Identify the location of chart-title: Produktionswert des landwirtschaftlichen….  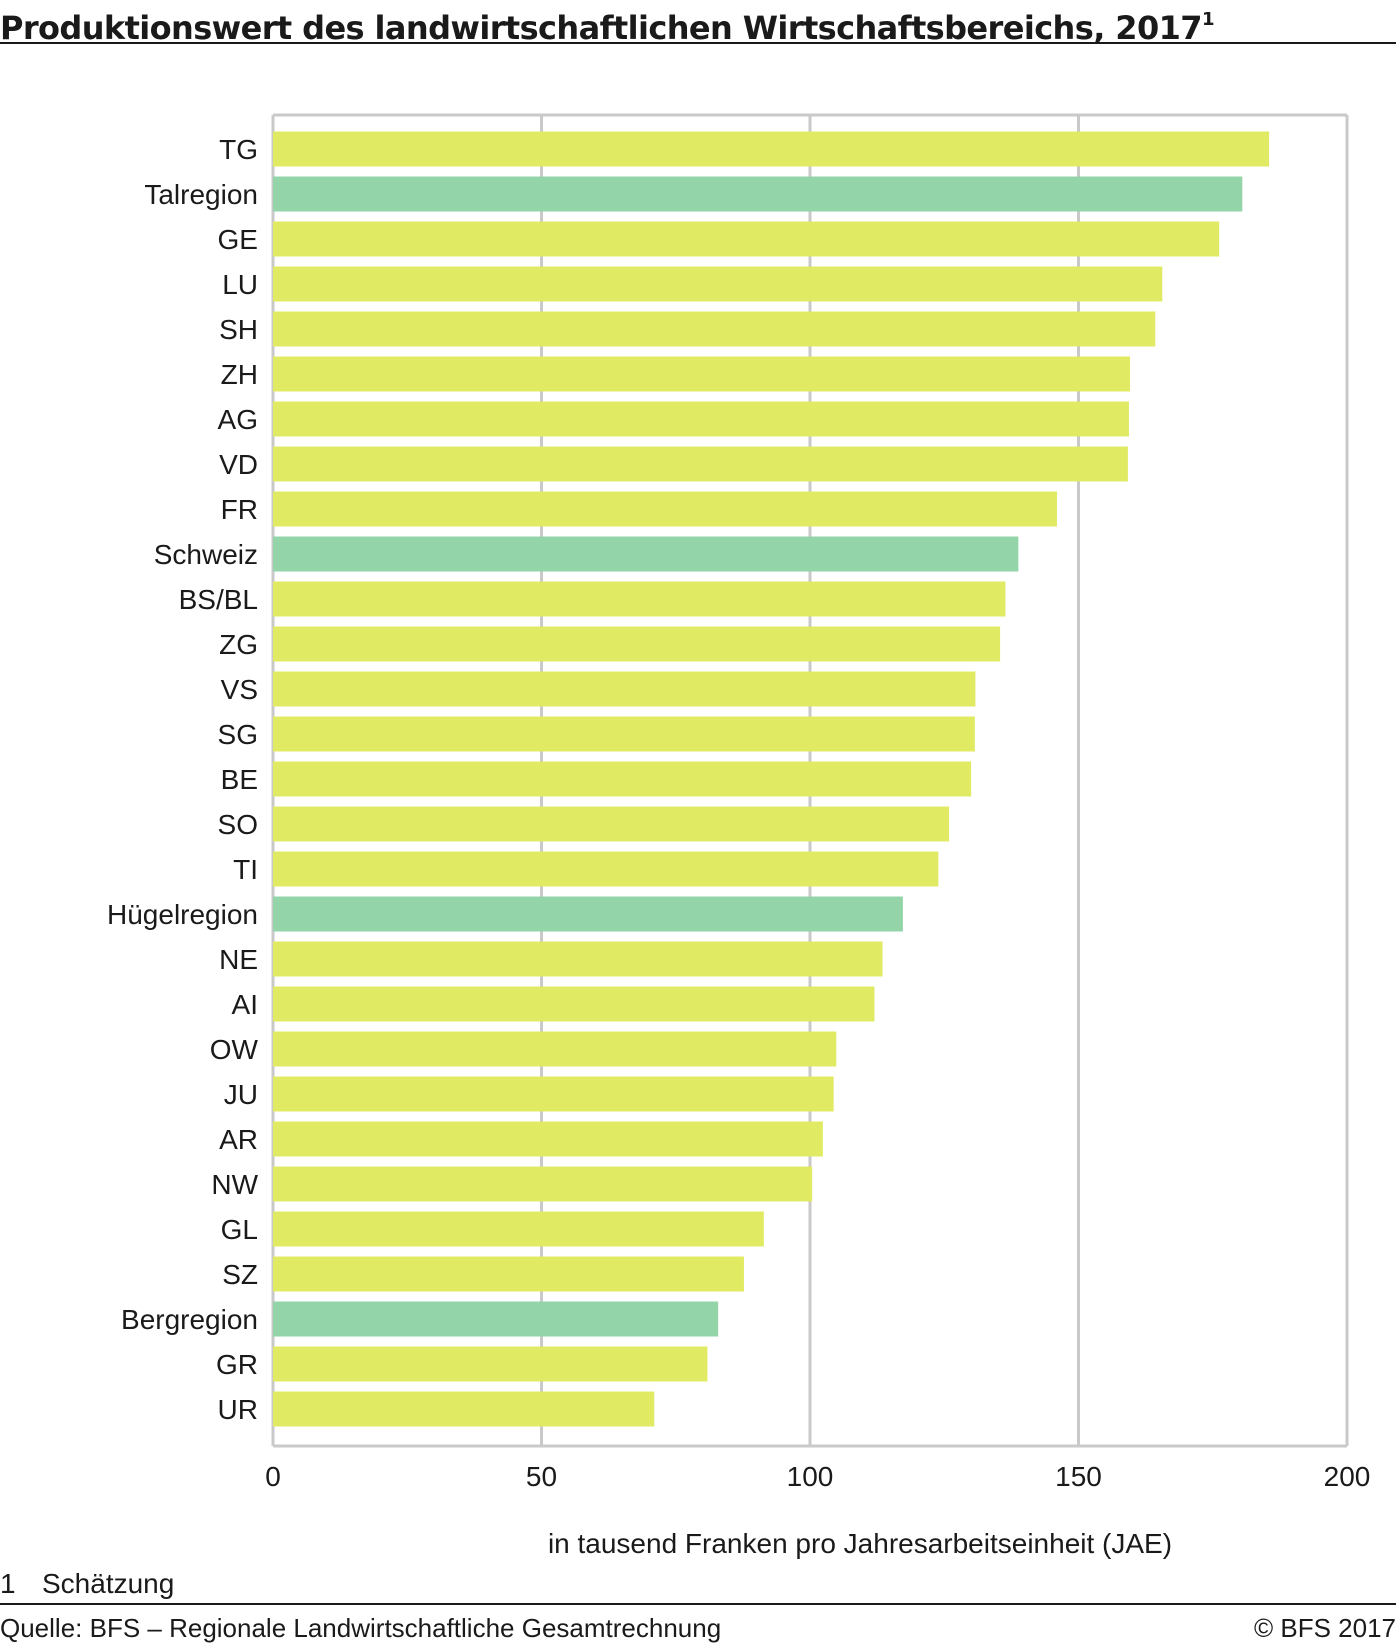
(698, 23).